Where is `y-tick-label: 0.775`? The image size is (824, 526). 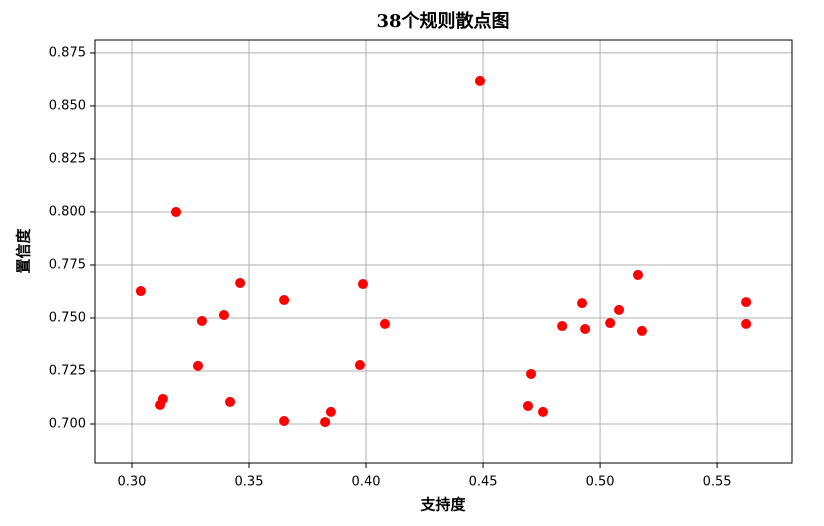
y-tick-label: 0.775 is located at coordinates (67, 264).